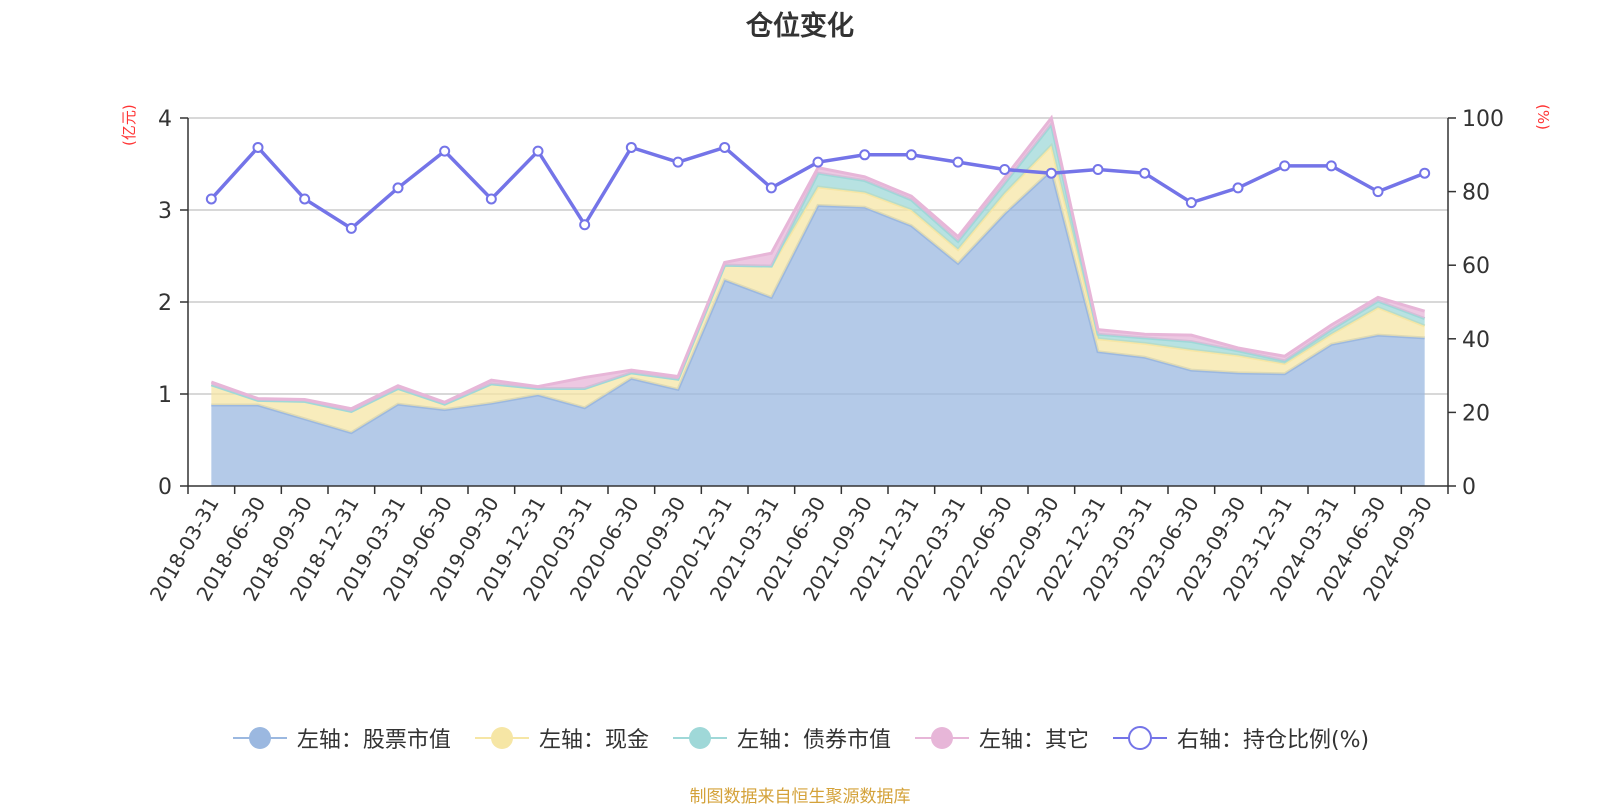 Image resolution: width=1600 pixels, height=807 pixels. I want to click on legend-label: 左轴：股票市值, so click(373, 740).